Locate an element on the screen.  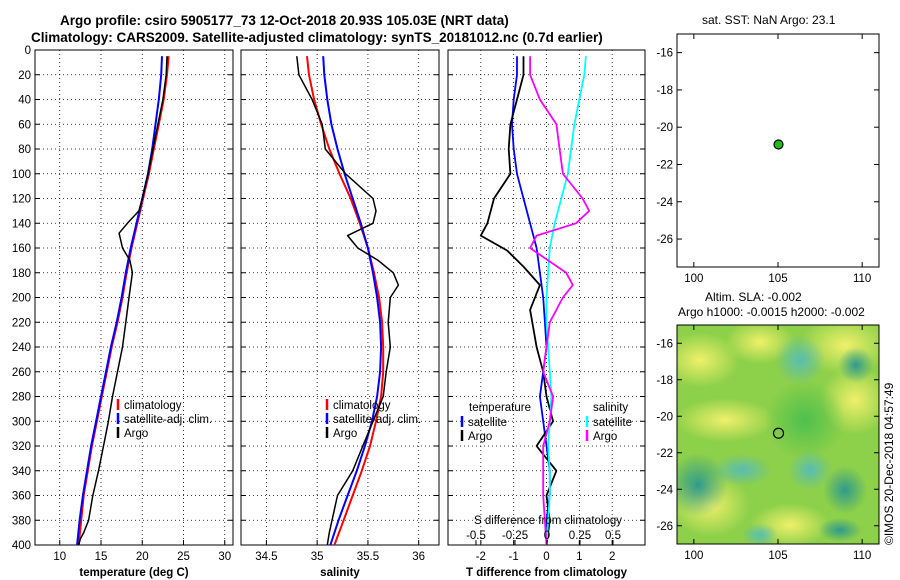
diff-s-axis-label: S difference from climatology is located at coordinates (548, 521).